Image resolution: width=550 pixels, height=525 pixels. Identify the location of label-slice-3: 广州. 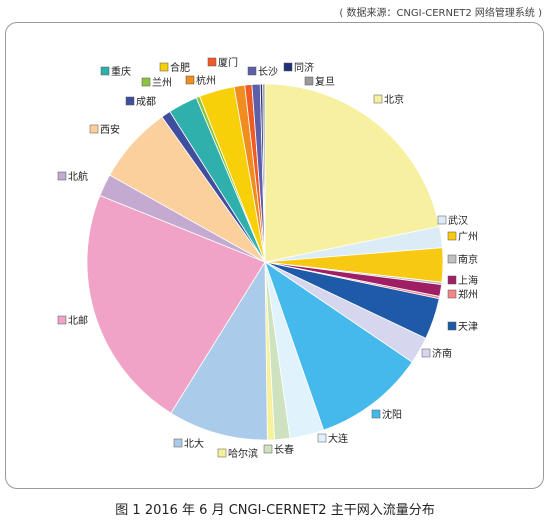
(468, 237).